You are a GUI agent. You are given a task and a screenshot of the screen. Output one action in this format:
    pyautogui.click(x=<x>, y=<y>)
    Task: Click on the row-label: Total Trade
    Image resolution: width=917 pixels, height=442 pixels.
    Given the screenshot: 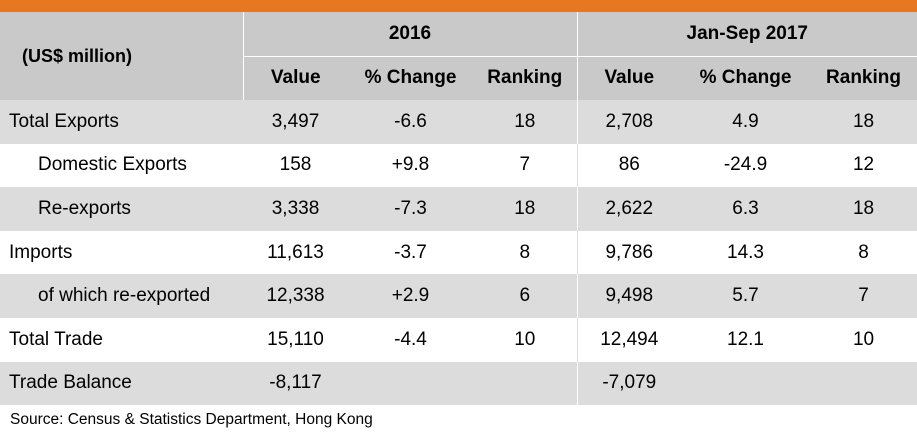 What is the action you would take?
    pyautogui.click(x=121, y=339)
    